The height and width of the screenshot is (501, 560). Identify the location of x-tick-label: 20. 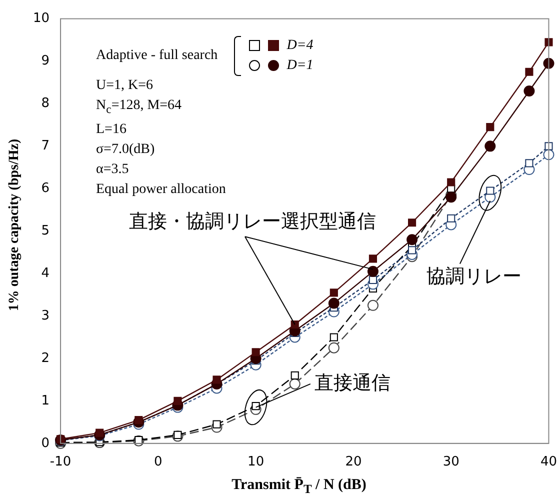
(353, 462).